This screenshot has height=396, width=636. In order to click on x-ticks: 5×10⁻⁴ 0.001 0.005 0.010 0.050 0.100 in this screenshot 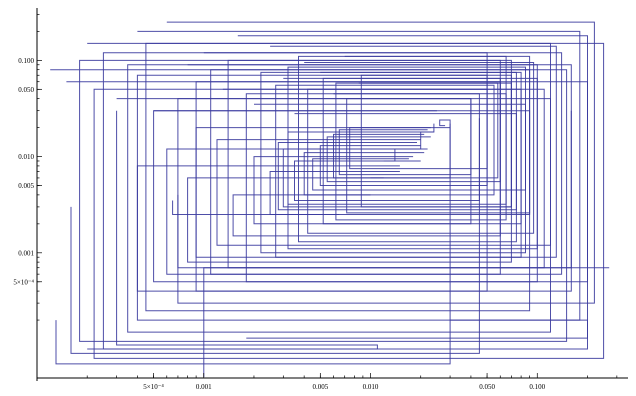, I will do `click(352, 382)`.